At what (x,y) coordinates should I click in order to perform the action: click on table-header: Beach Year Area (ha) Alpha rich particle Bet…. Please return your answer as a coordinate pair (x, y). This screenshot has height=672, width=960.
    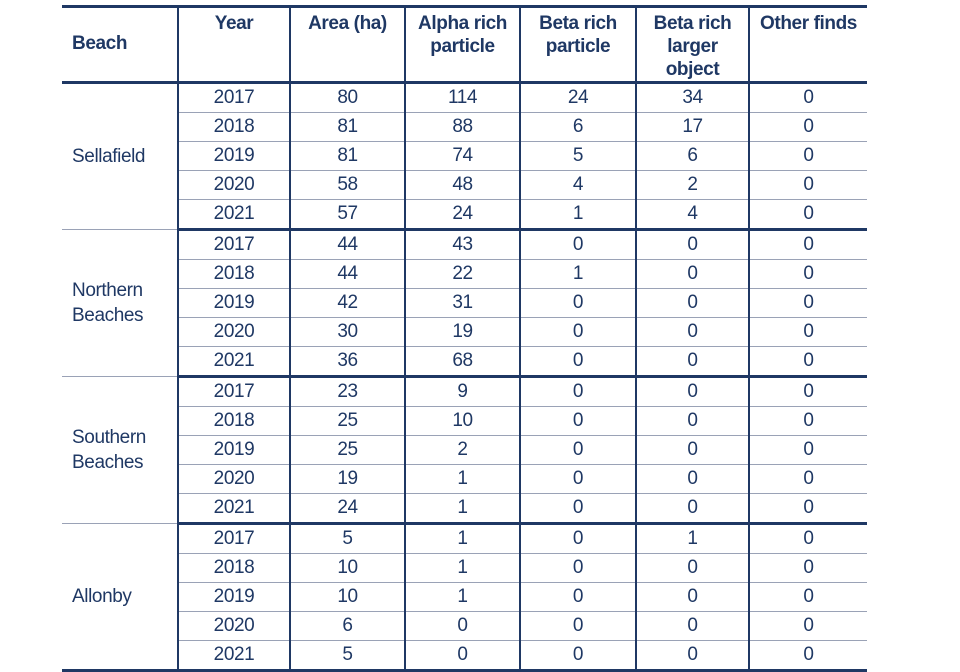
    Looking at the image, I should click on (464, 45).